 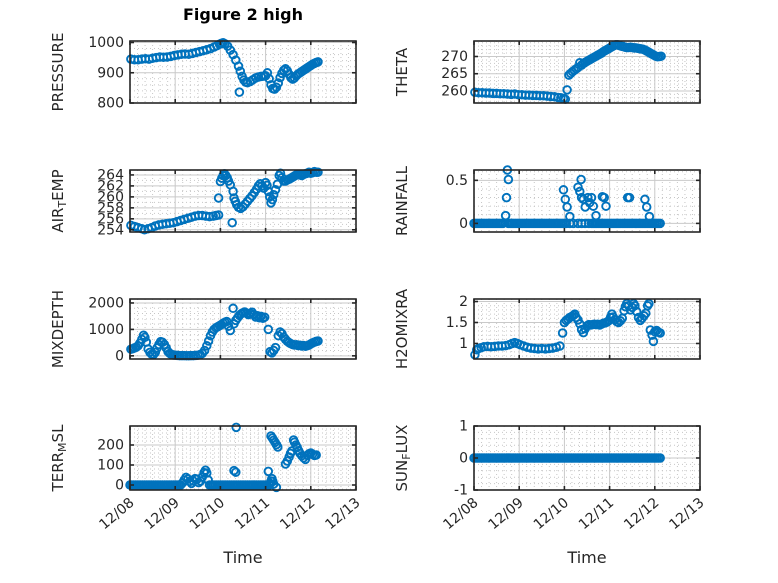 I want to click on y-axis-label: RAINFALL, so click(x=402, y=200).